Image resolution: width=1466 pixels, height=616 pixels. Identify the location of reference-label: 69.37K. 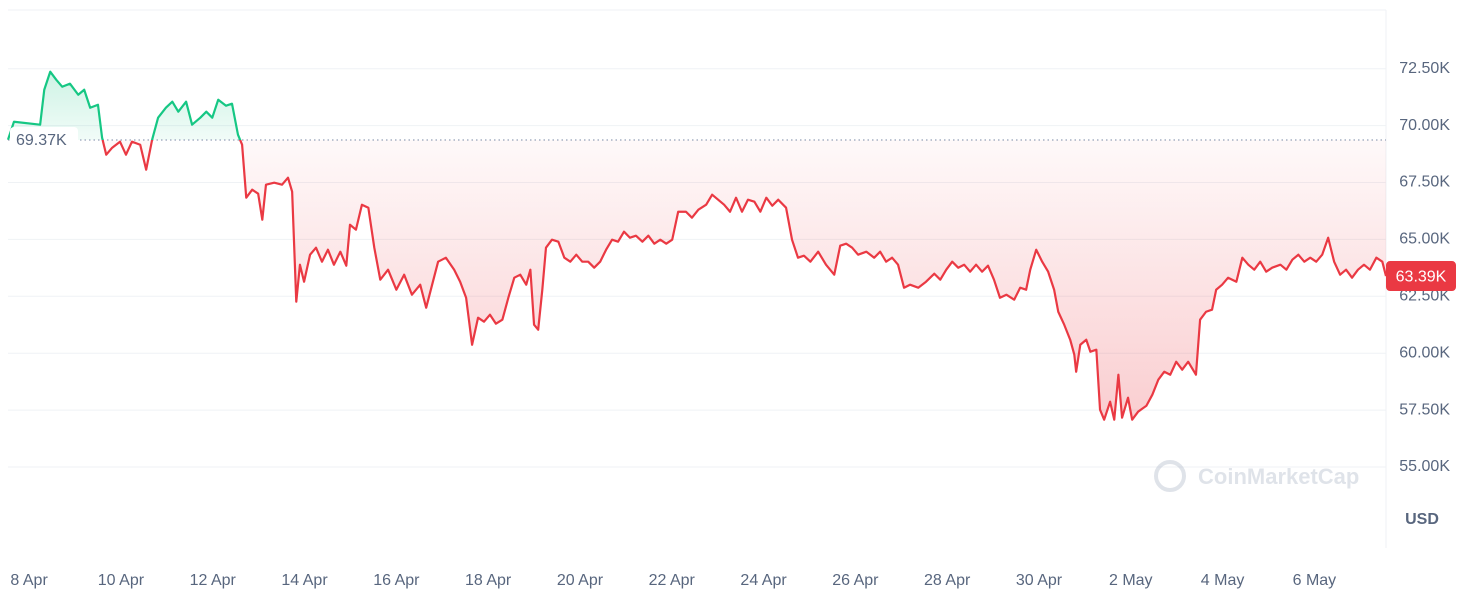
(41, 140).